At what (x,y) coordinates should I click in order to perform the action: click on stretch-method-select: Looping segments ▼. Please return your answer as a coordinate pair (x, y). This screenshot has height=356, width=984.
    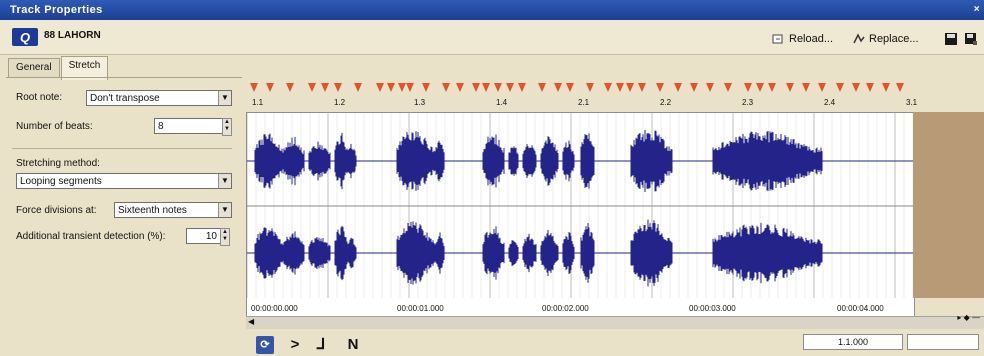
    Looking at the image, I should click on (124, 181).